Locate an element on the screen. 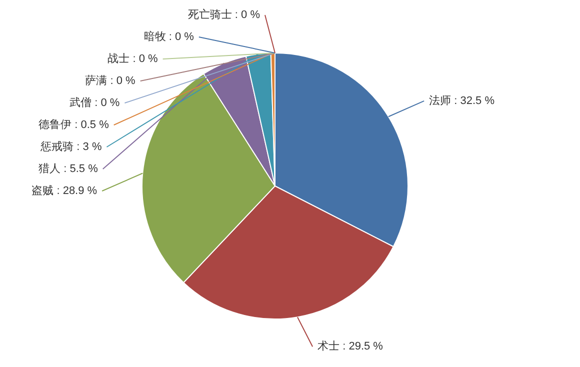  category-label: 死亡骑士 : 0 % is located at coordinates (224, 15).